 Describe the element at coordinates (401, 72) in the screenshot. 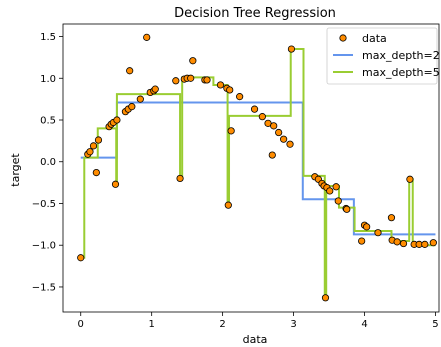

I see `legend-label-max-depth-5: max_depth=5` at that location.